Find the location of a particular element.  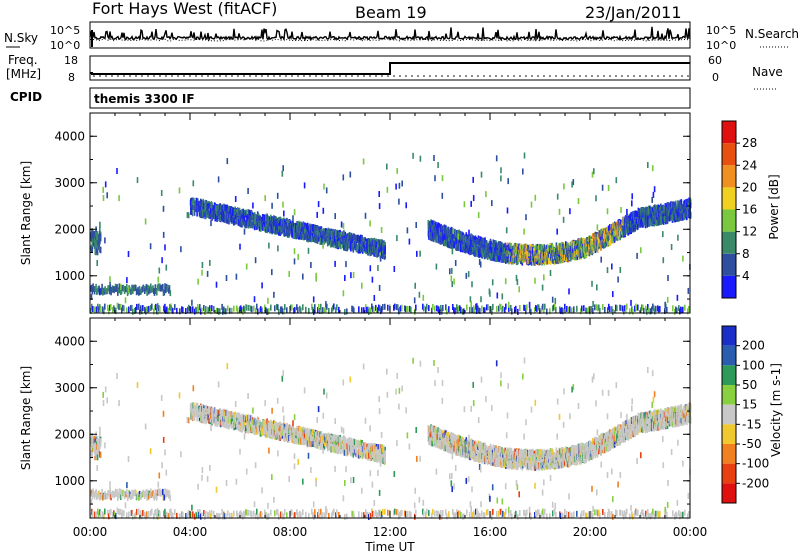

noise-right-tick-top: 10^5 is located at coordinates (721, 30).